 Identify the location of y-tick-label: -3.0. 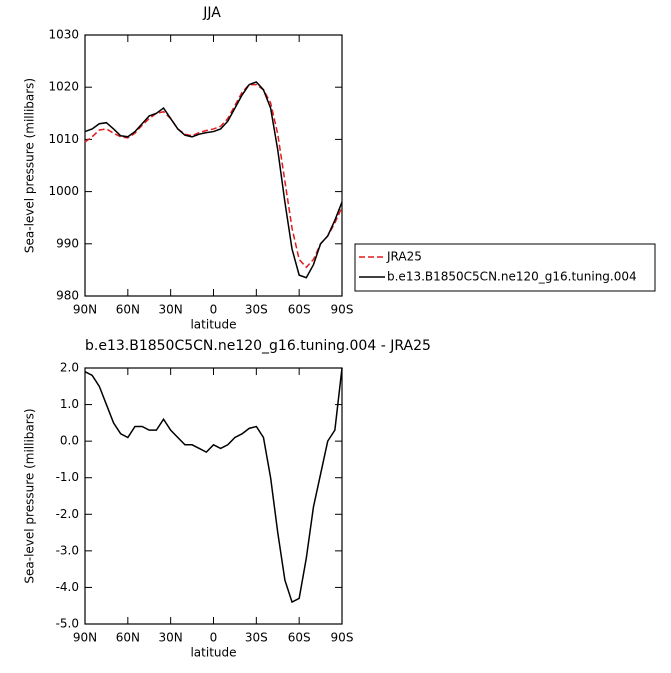
(67, 550).